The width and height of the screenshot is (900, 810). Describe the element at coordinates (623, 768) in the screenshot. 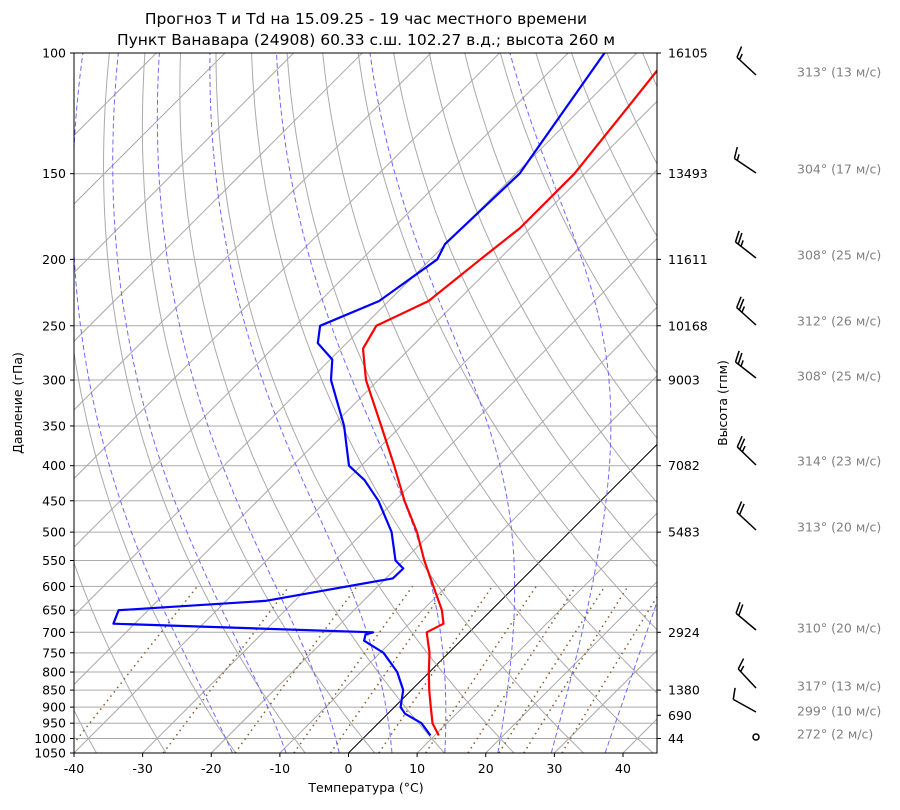

I see `x-tick-label: 40` at that location.